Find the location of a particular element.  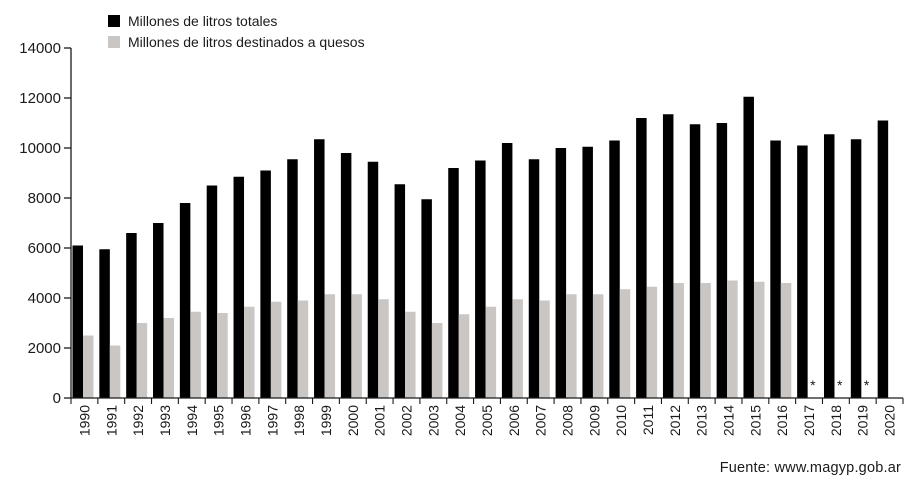

source-note: Fuente: www.magyp.gob.ar is located at coordinates (810, 468).